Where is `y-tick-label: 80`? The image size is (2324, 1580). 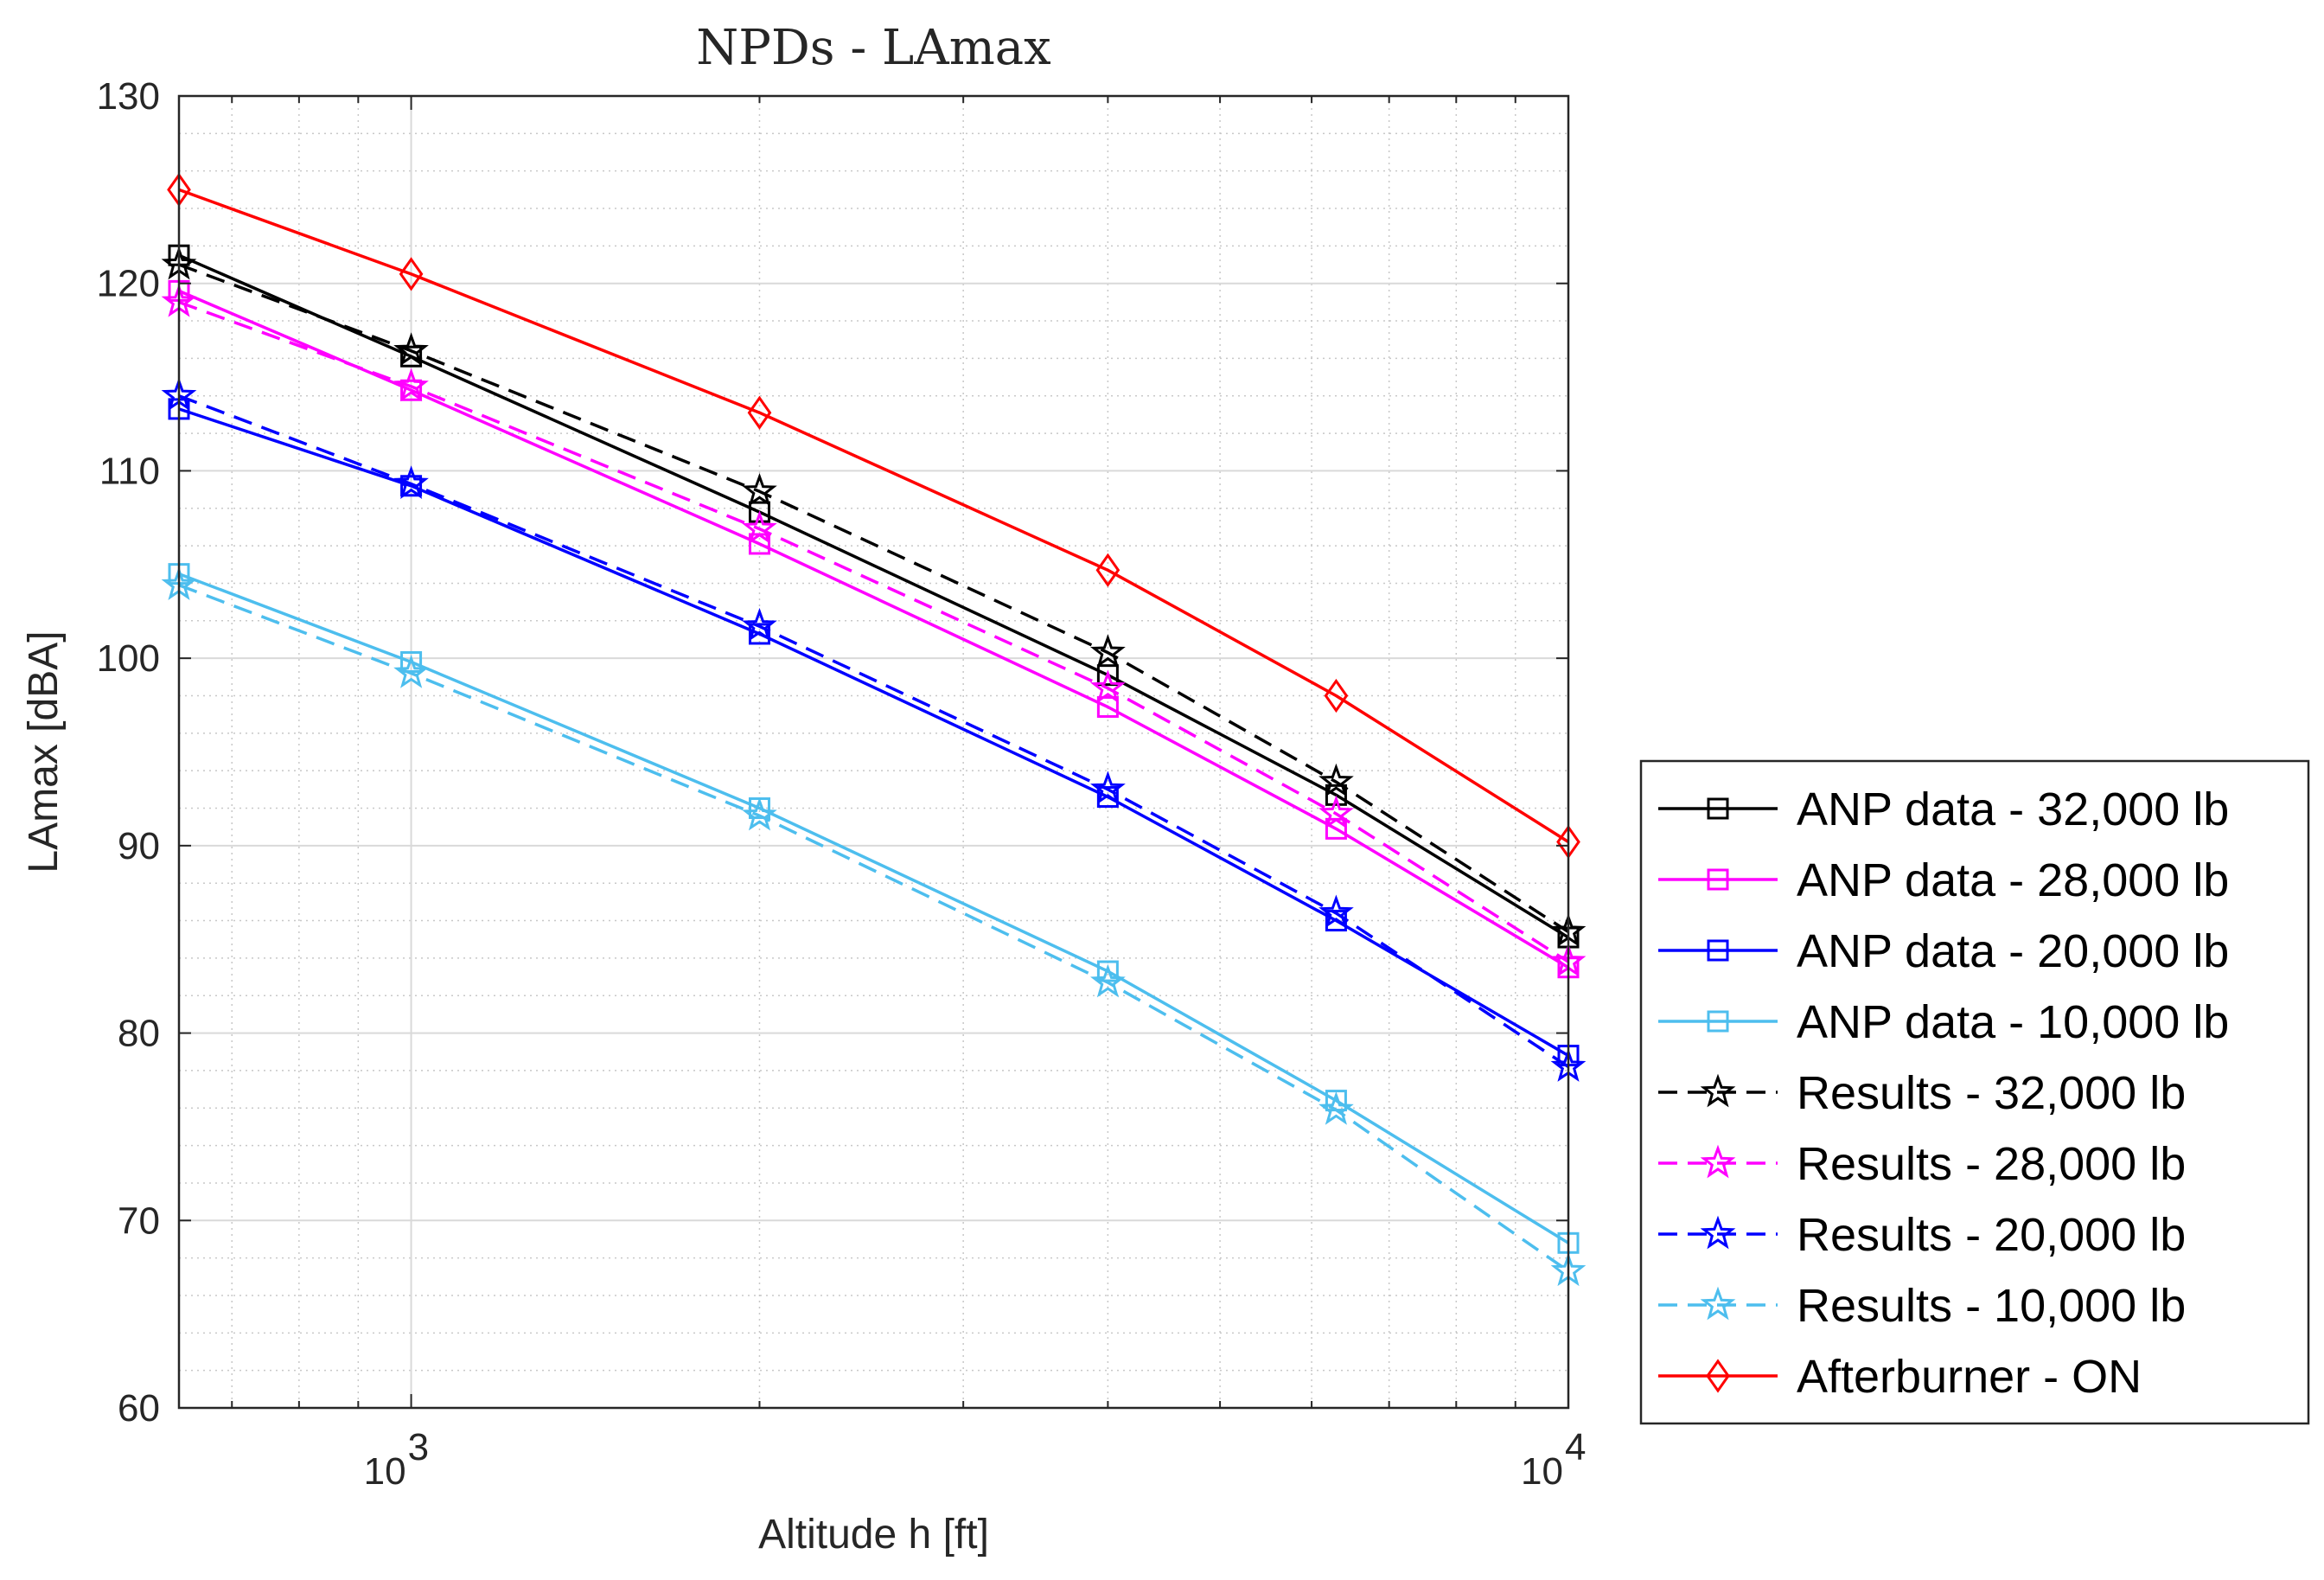
y-tick-label: 80 is located at coordinates (139, 1034).